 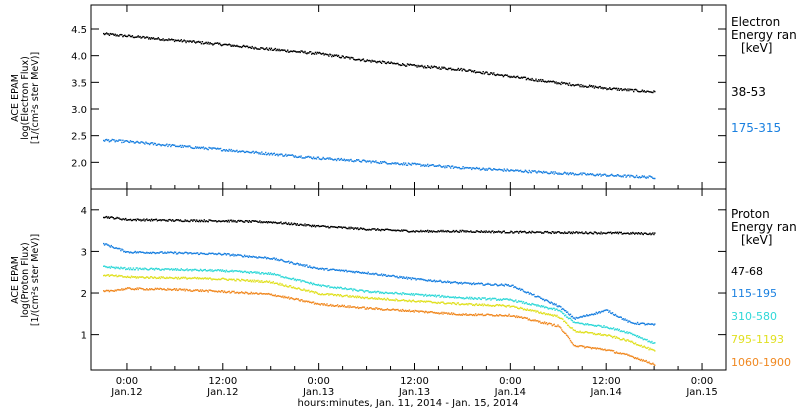 I want to click on x-tick-time-label: 0:00, so click(x=702, y=381).